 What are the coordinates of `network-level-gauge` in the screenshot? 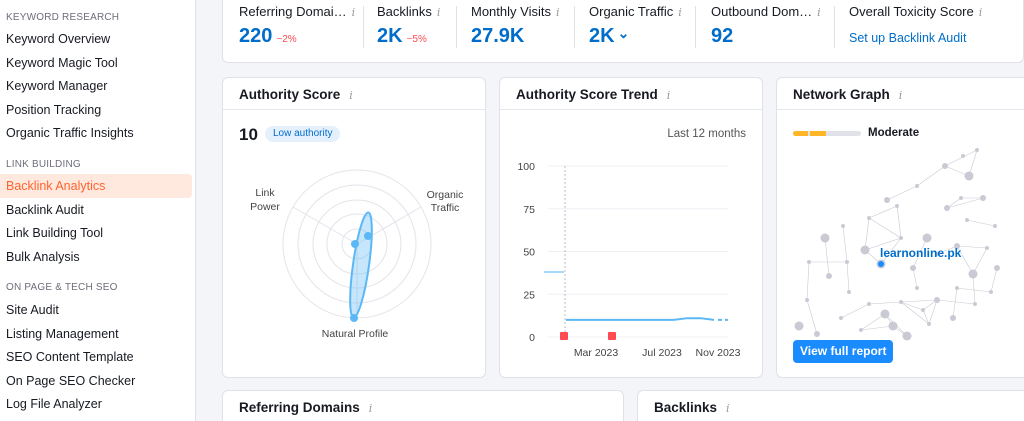 It's located at (827, 133).